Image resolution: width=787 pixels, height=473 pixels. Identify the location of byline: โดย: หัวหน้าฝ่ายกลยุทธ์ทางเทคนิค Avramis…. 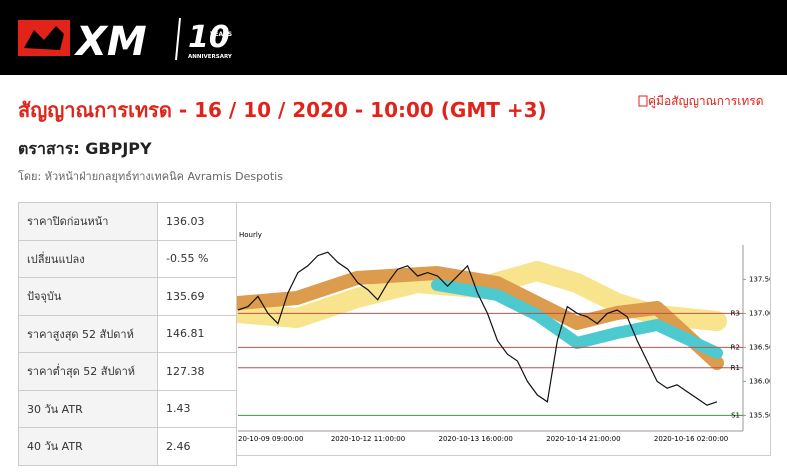
(150, 176).